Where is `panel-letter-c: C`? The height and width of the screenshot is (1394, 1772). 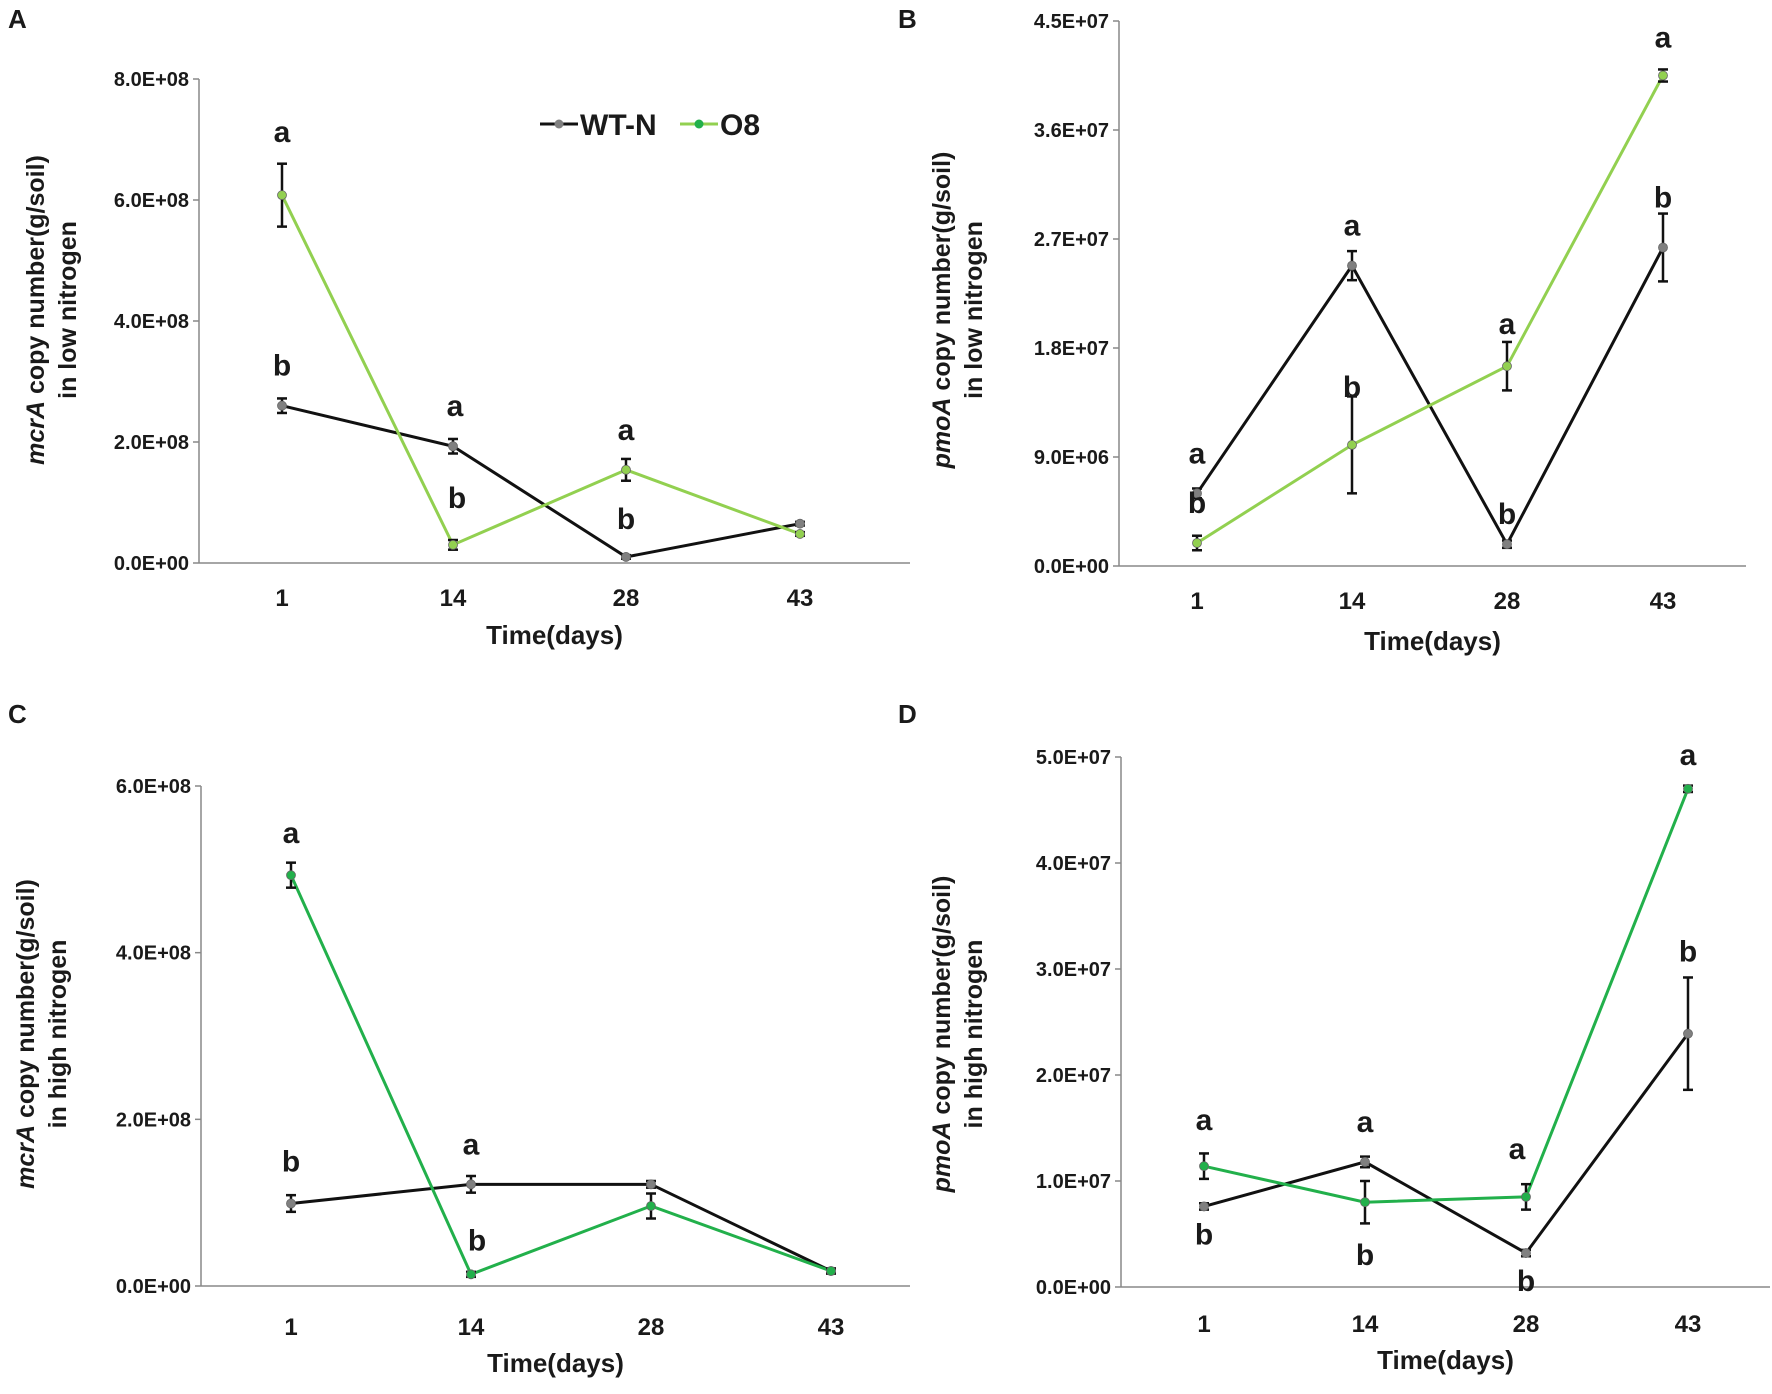
panel-letter-c: C is located at coordinates (17, 714).